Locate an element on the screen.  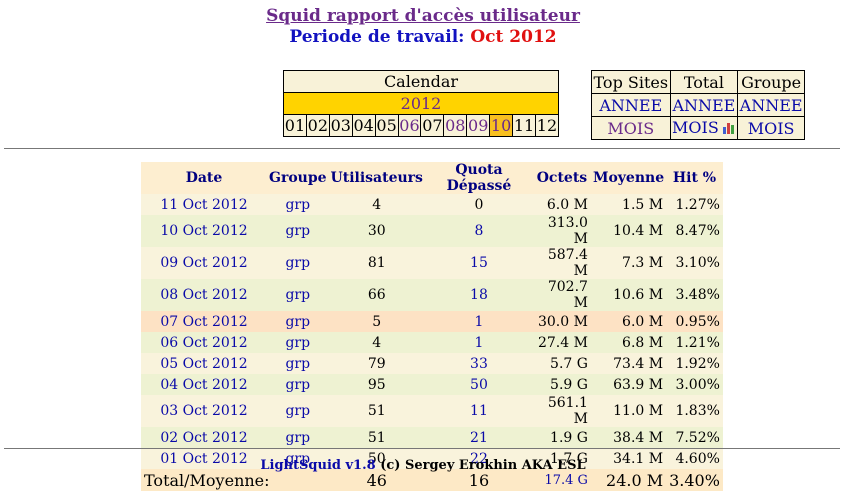
period-value: Oct 2012 is located at coordinates (513, 37).